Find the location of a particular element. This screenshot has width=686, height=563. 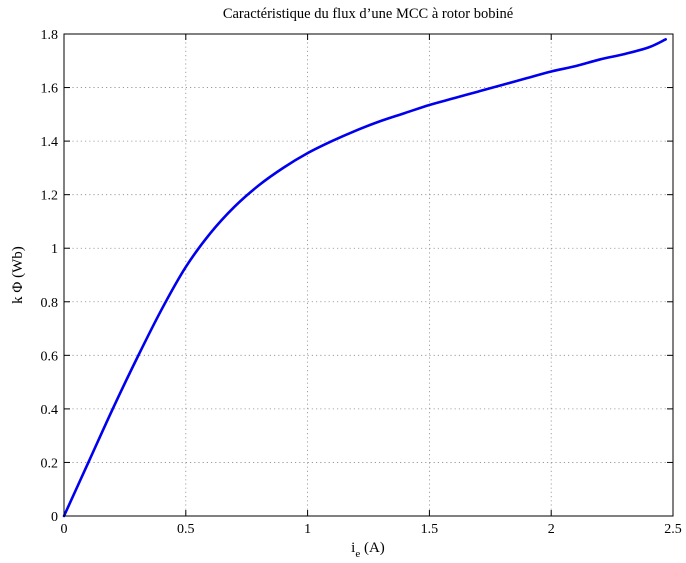

y-axis-label: k Φ (Wb) is located at coordinates (18, 275).